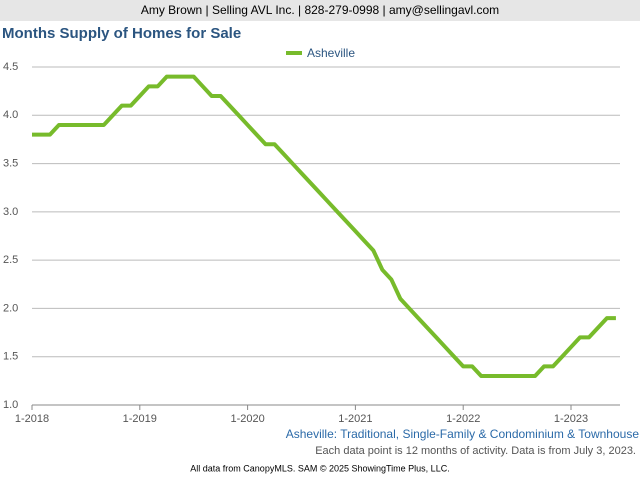 This screenshot has width=640, height=485. I want to click on y-tick-label: 4.0, so click(10, 115).